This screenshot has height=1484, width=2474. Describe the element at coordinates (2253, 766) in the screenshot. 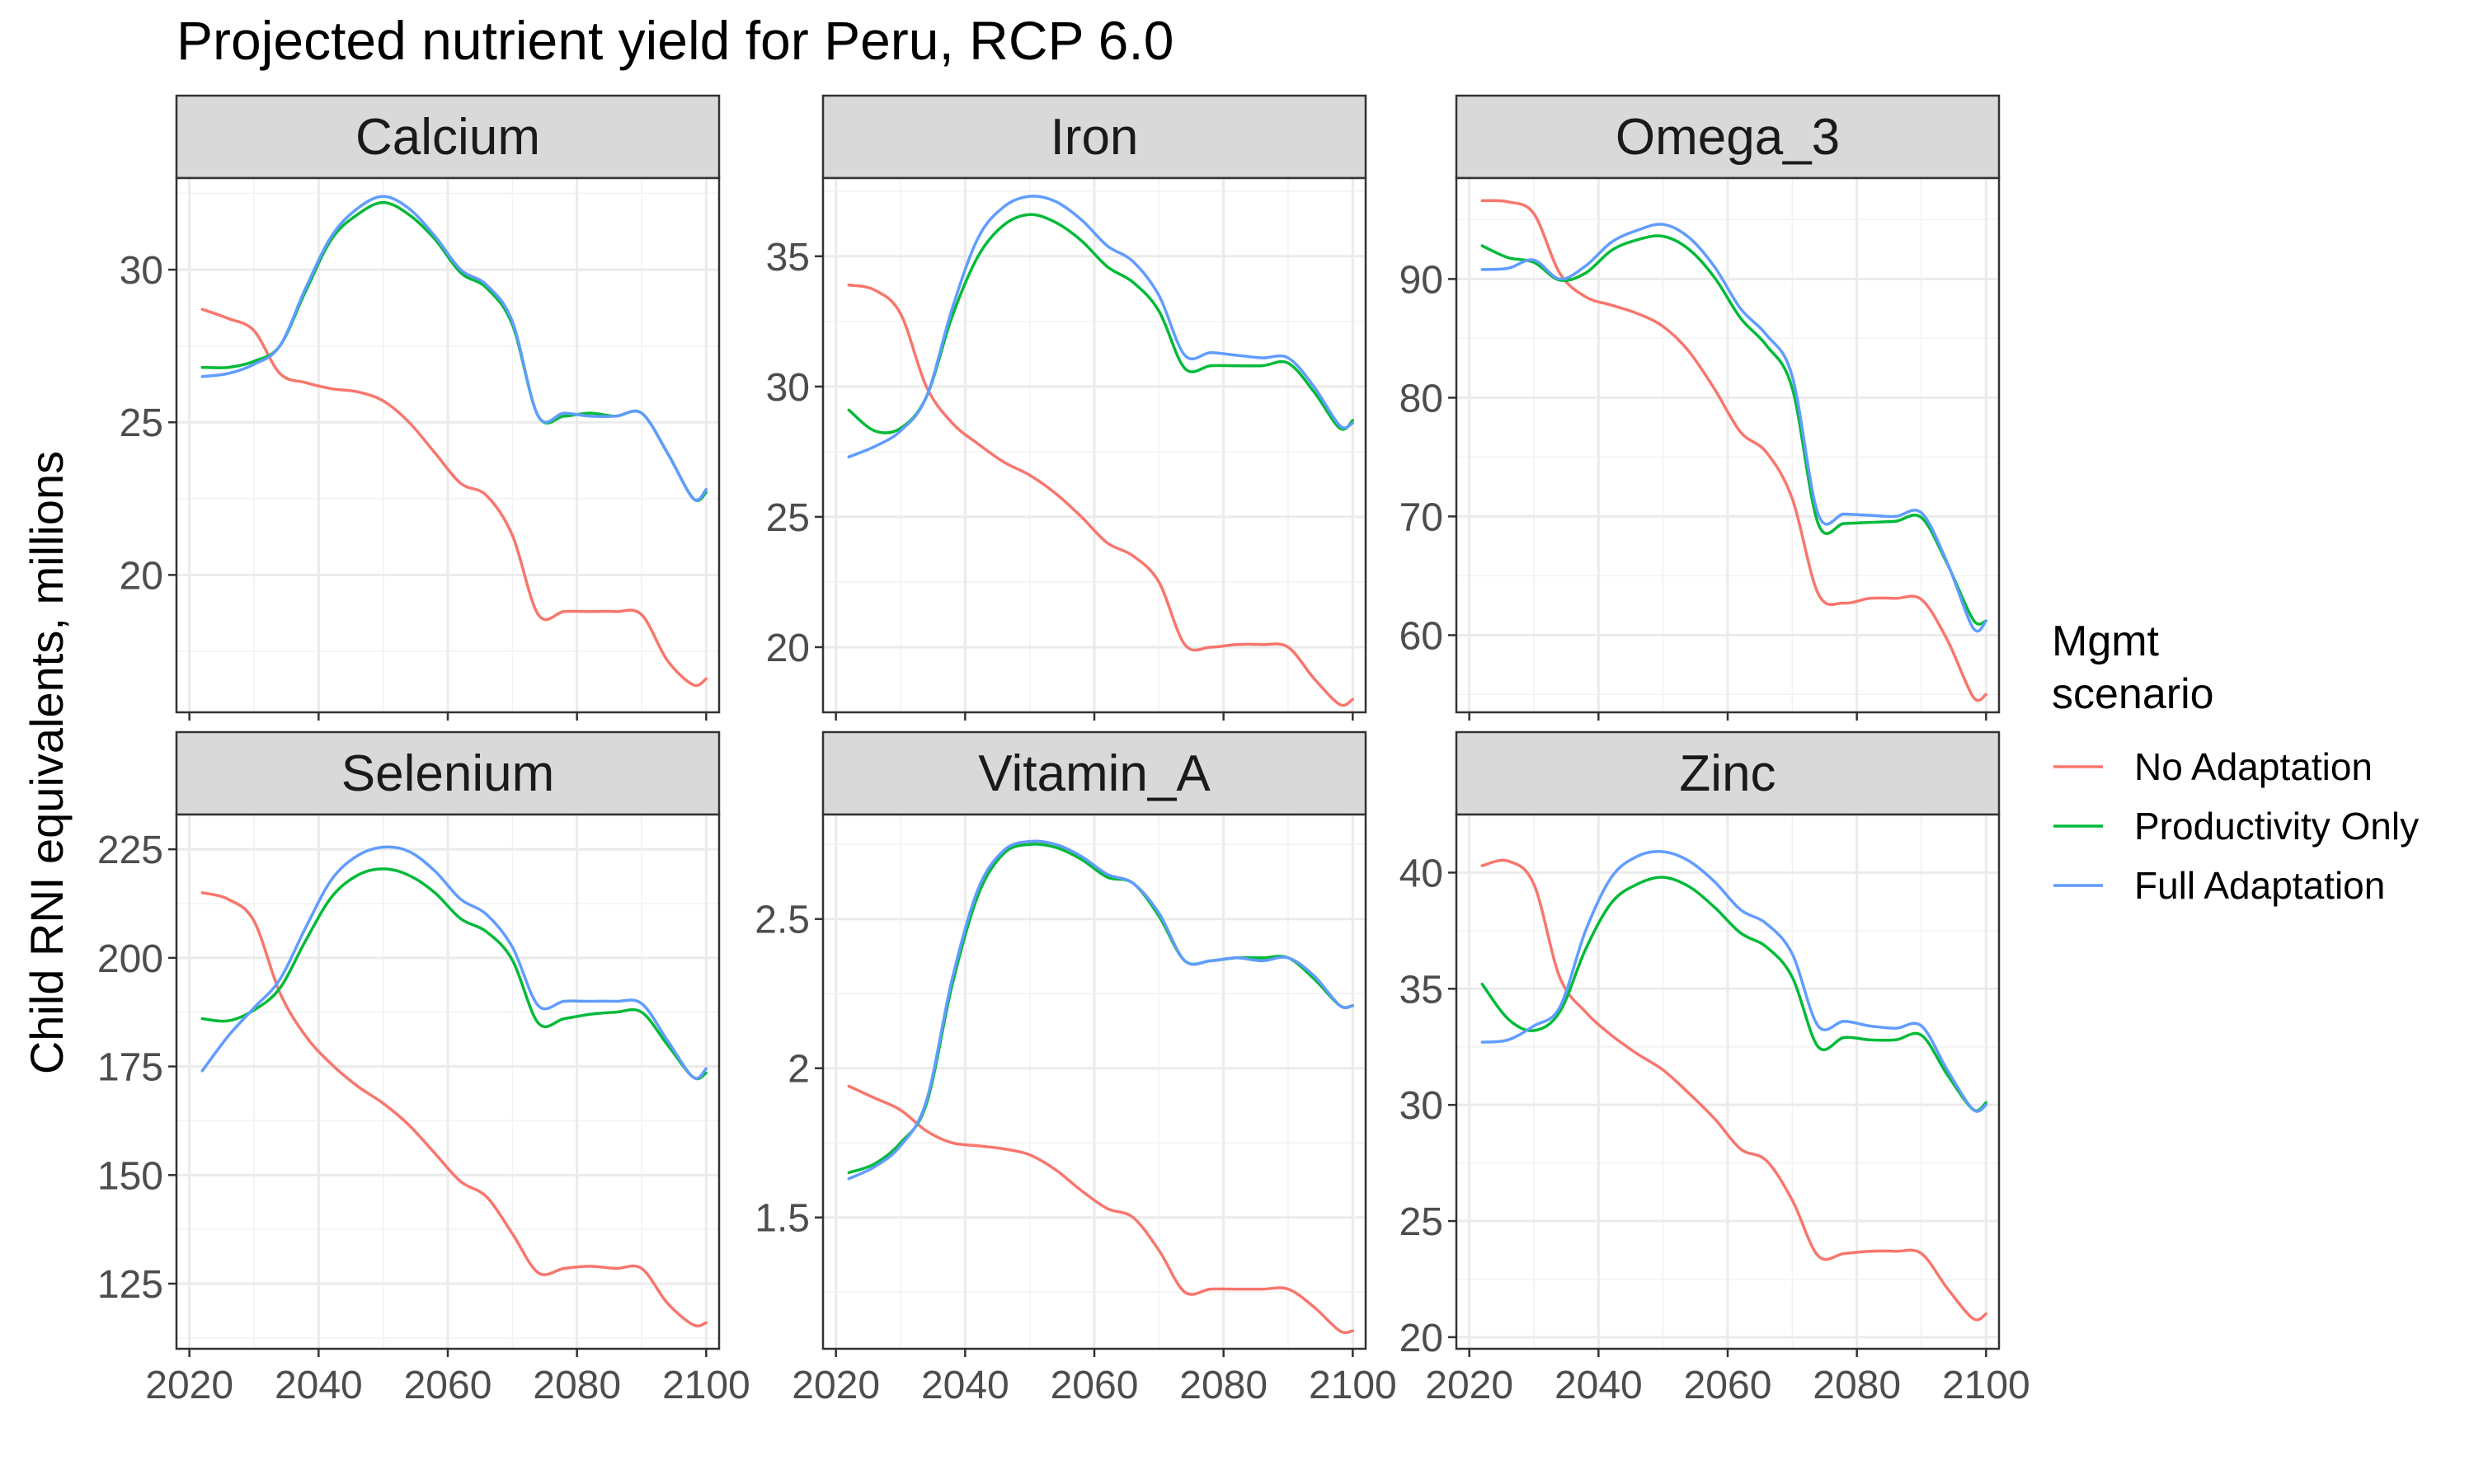

I see `legend-label-no-adaptation: No Adaptation` at that location.